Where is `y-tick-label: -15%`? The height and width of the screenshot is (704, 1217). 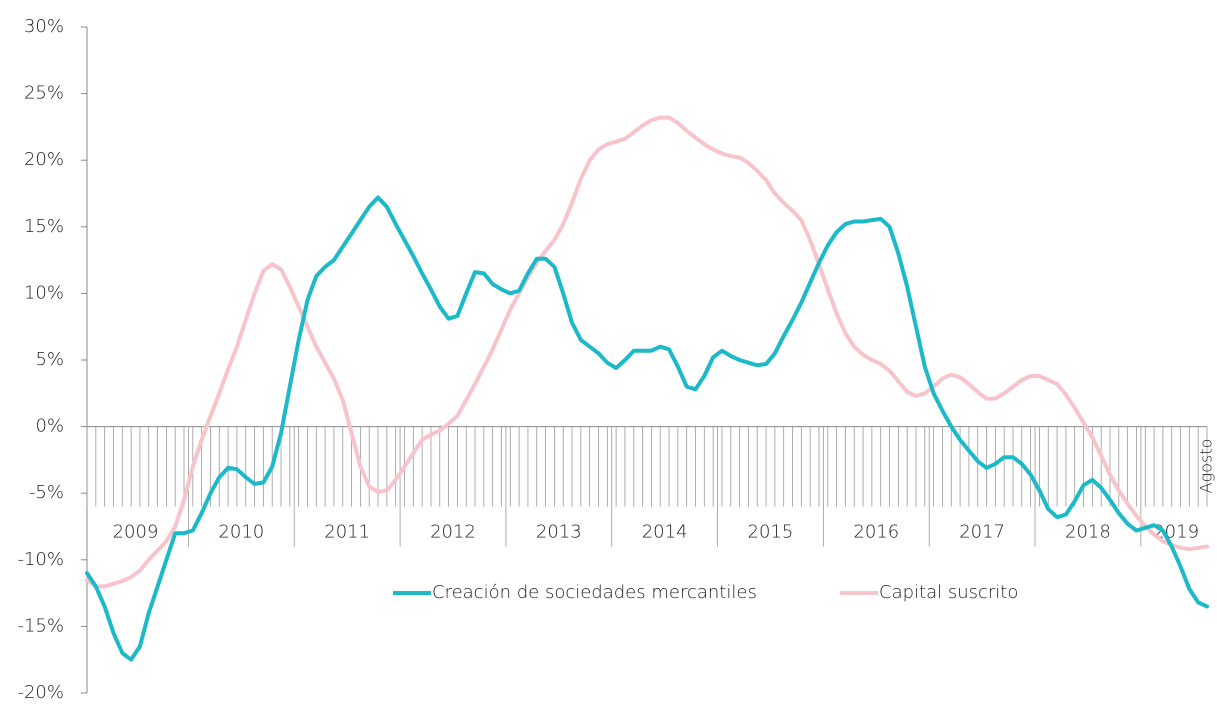
y-tick-label: -15% is located at coordinates (40, 625).